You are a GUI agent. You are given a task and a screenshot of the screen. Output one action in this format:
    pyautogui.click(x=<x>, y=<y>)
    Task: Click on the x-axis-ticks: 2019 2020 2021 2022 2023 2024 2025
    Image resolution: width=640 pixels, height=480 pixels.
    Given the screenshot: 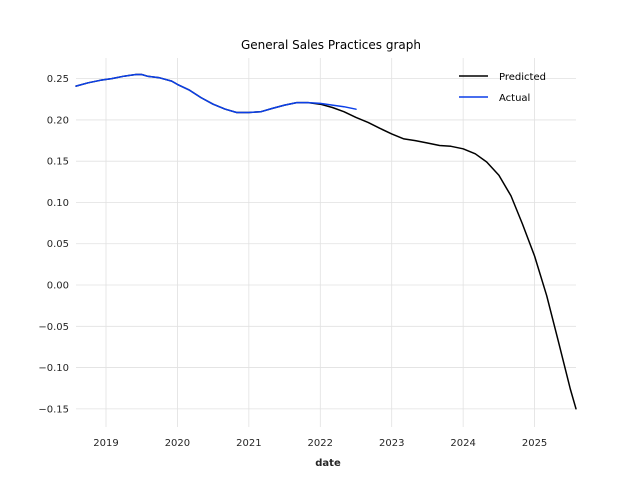 What is the action you would take?
    pyautogui.click(x=320, y=443)
    